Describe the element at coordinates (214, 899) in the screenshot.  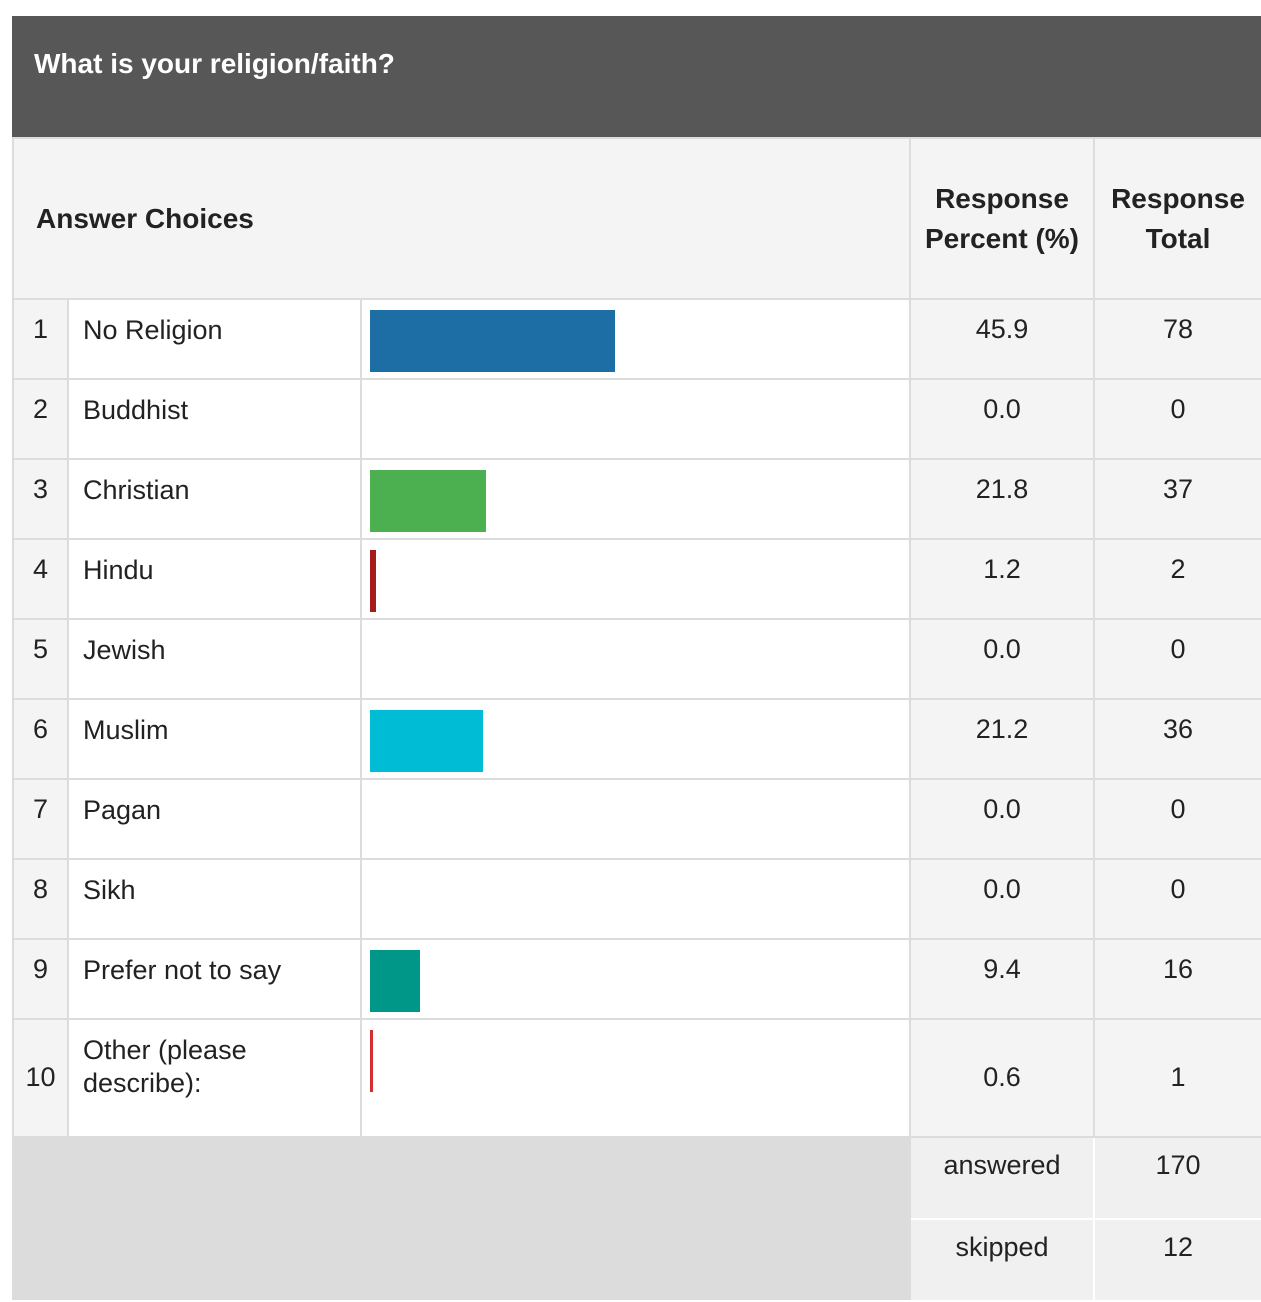
I see `answer-label: Sikh` at that location.